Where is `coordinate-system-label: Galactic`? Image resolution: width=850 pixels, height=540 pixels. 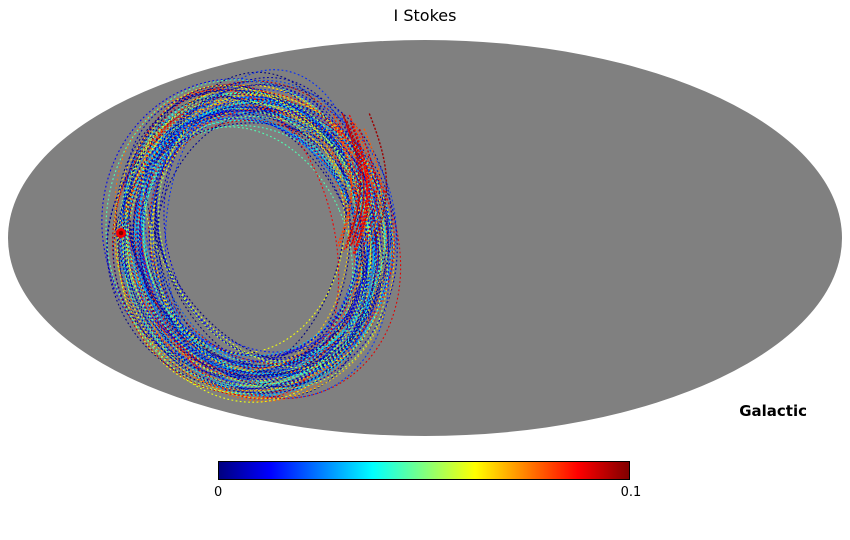
coordinate-system-label: Galactic is located at coordinates (773, 411).